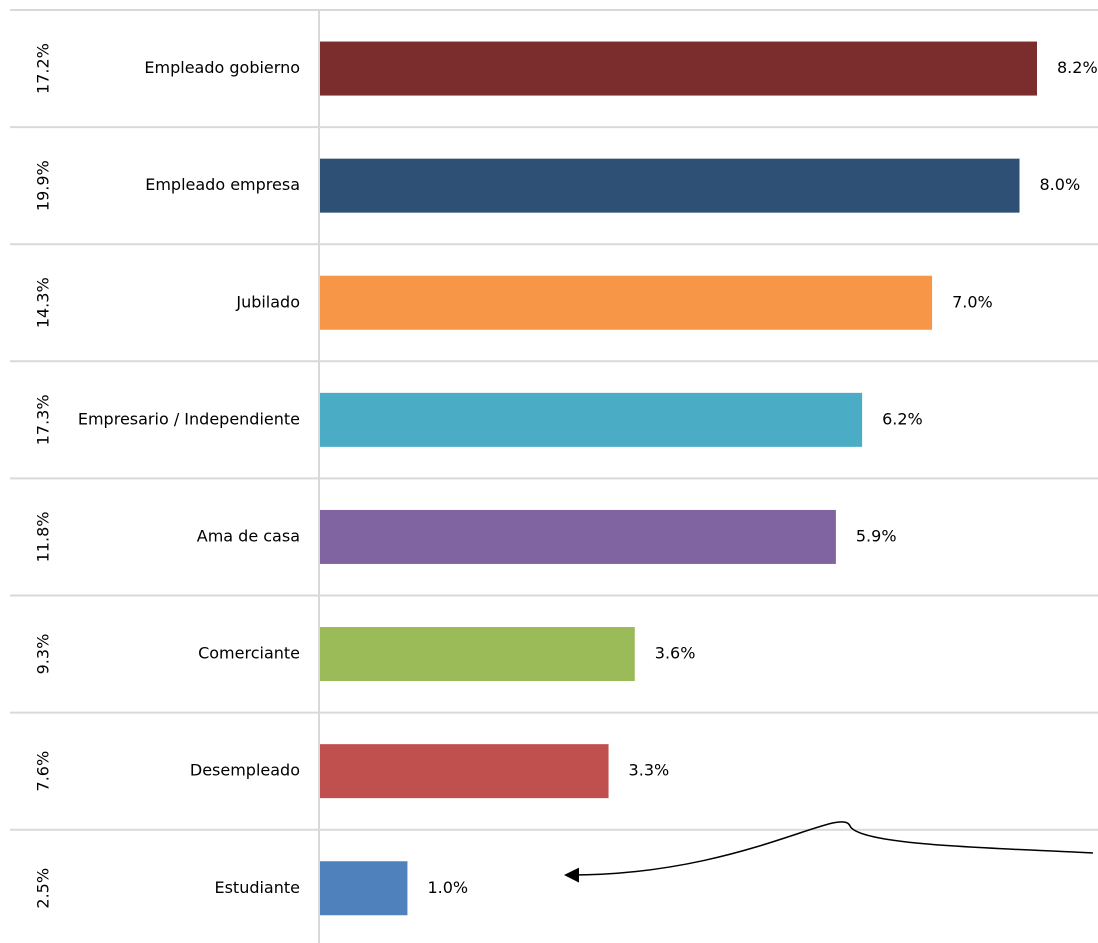 The width and height of the screenshot is (1098, 943). What do you see at coordinates (1077, 67) in the screenshot?
I see `value-label: 8.2%` at bounding box center [1077, 67].